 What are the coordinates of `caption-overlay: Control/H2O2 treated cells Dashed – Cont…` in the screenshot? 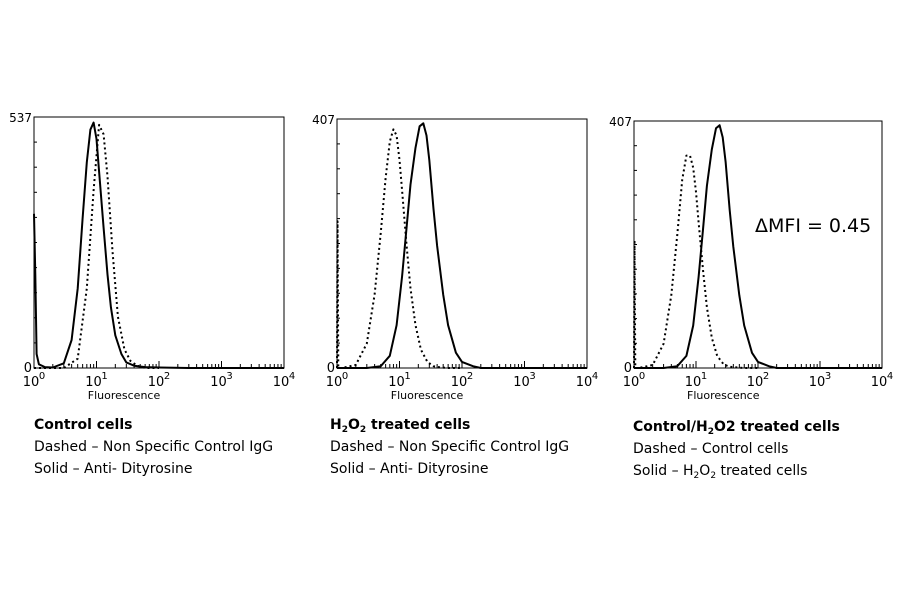 It's located at (736, 449).